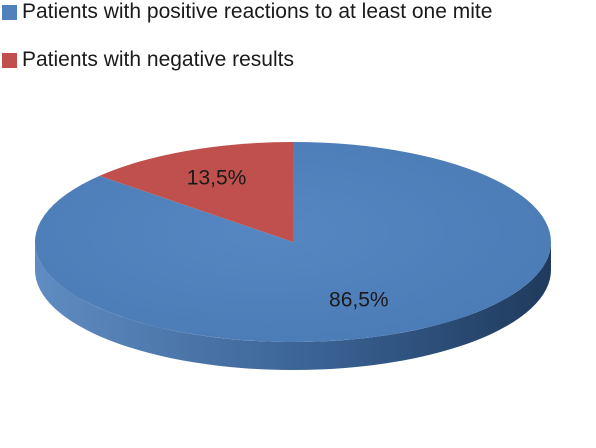 The height and width of the screenshot is (448, 596). What do you see at coordinates (9, 60) in the screenshot?
I see `legend-swatch-negative` at bounding box center [9, 60].